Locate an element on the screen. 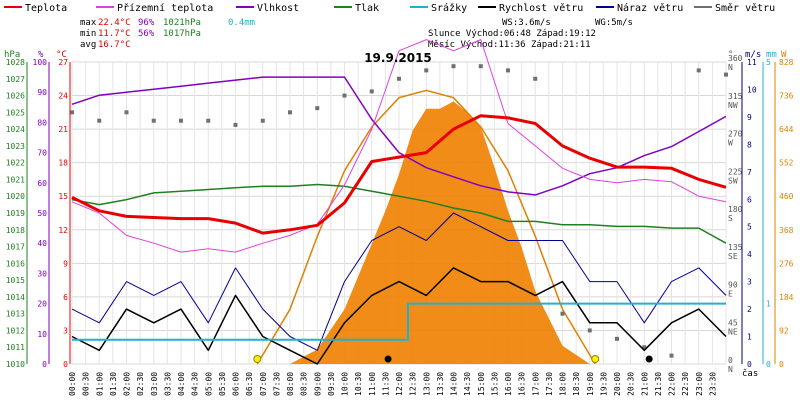  temp-tick-label: 18 is located at coordinates (63, 163).